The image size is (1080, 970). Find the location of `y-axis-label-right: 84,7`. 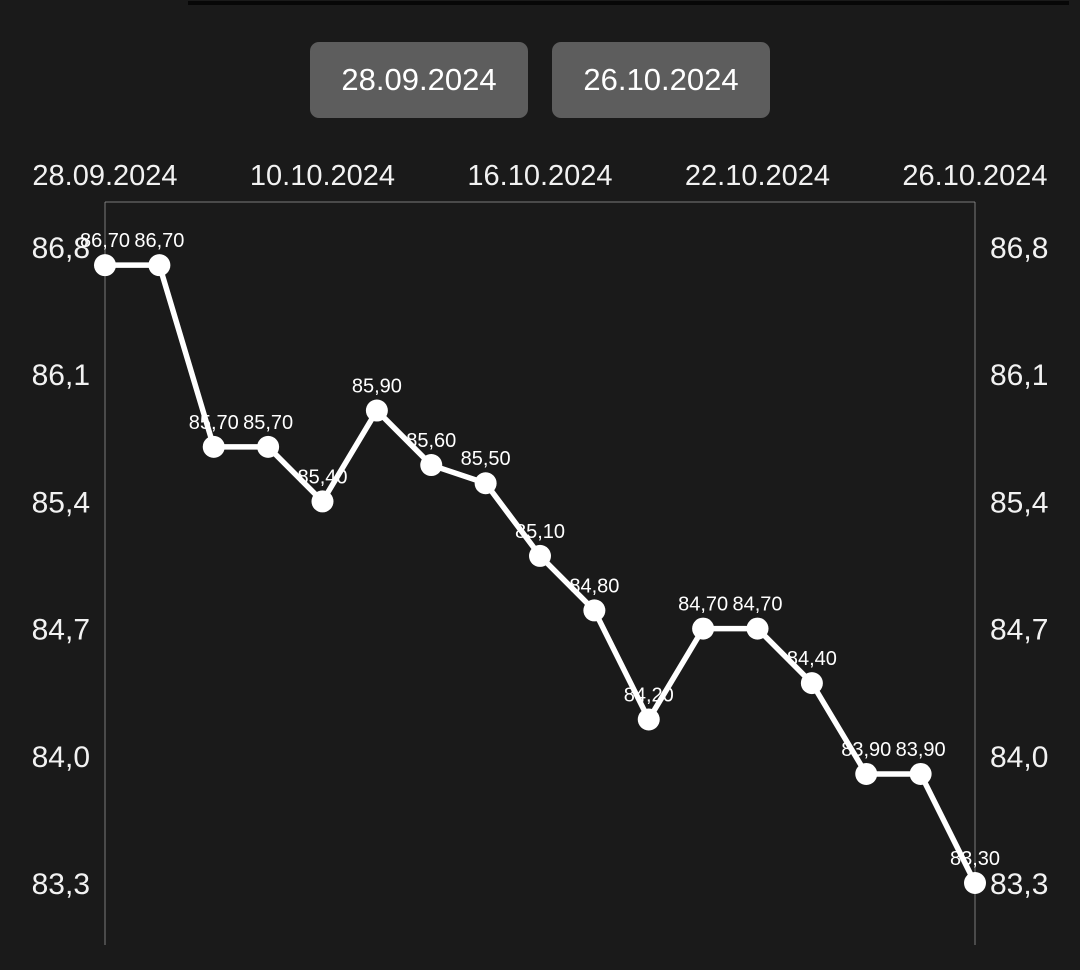

y-axis-label-right: 84,7 is located at coordinates (1019, 630).